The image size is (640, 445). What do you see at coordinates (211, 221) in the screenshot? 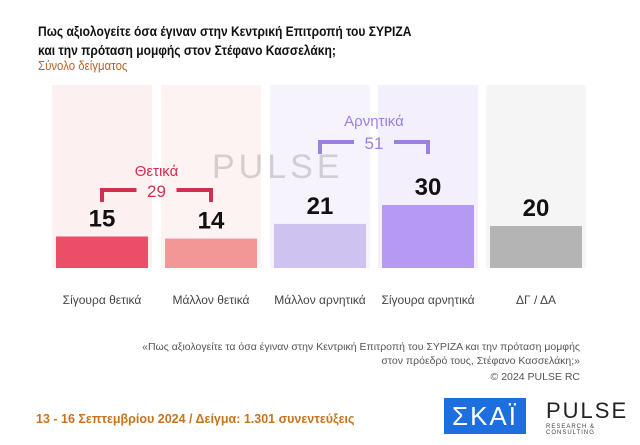
I see `data-label: 14` at bounding box center [211, 221].